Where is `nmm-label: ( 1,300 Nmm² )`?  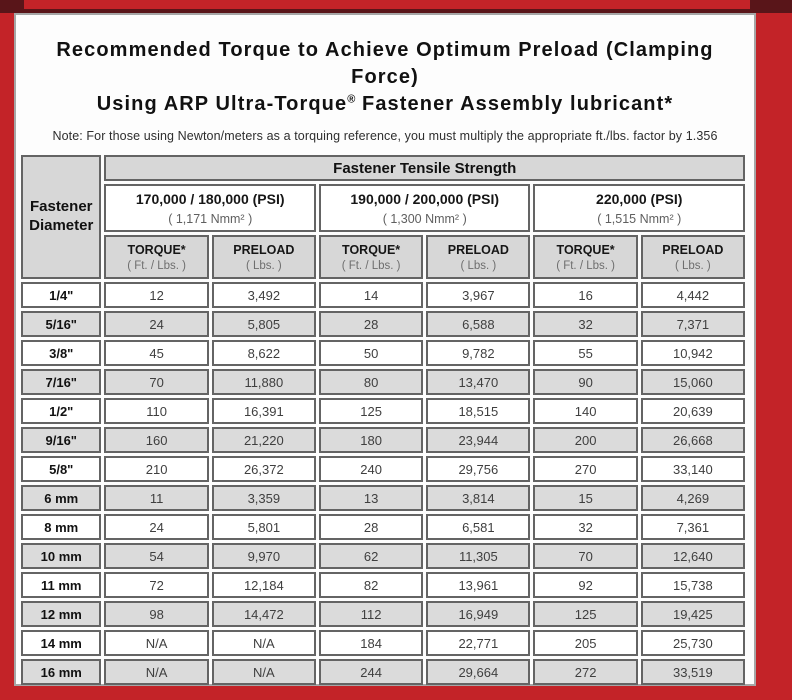 nmm-label: ( 1,300 Nmm² ) is located at coordinates (424, 218).